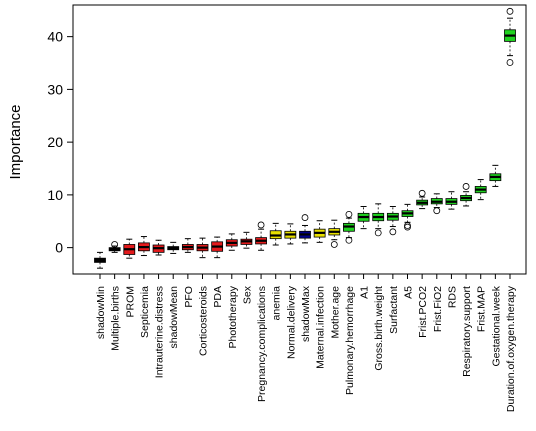  What do you see at coordinates (321, 327) in the screenshot?
I see `x-tick-label: Maternal.infection` at bounding box center [321, 327].